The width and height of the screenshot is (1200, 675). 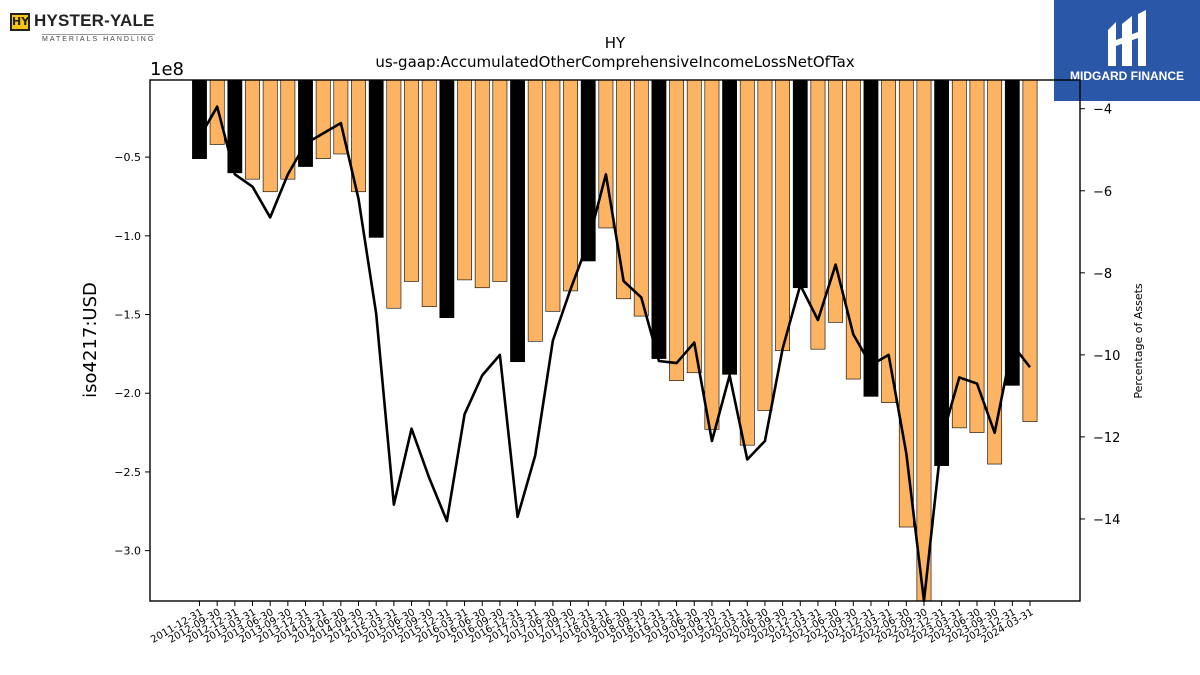 I want to click on y-tick-label: −2.0, so click(x=127, y=393).